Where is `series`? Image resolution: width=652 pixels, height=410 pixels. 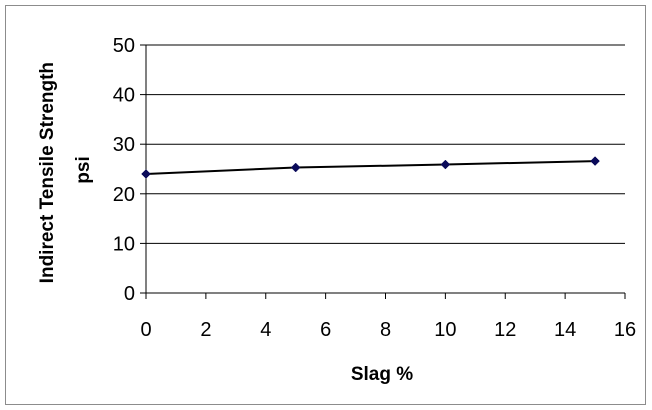 series is located at coordinates (370, 167).